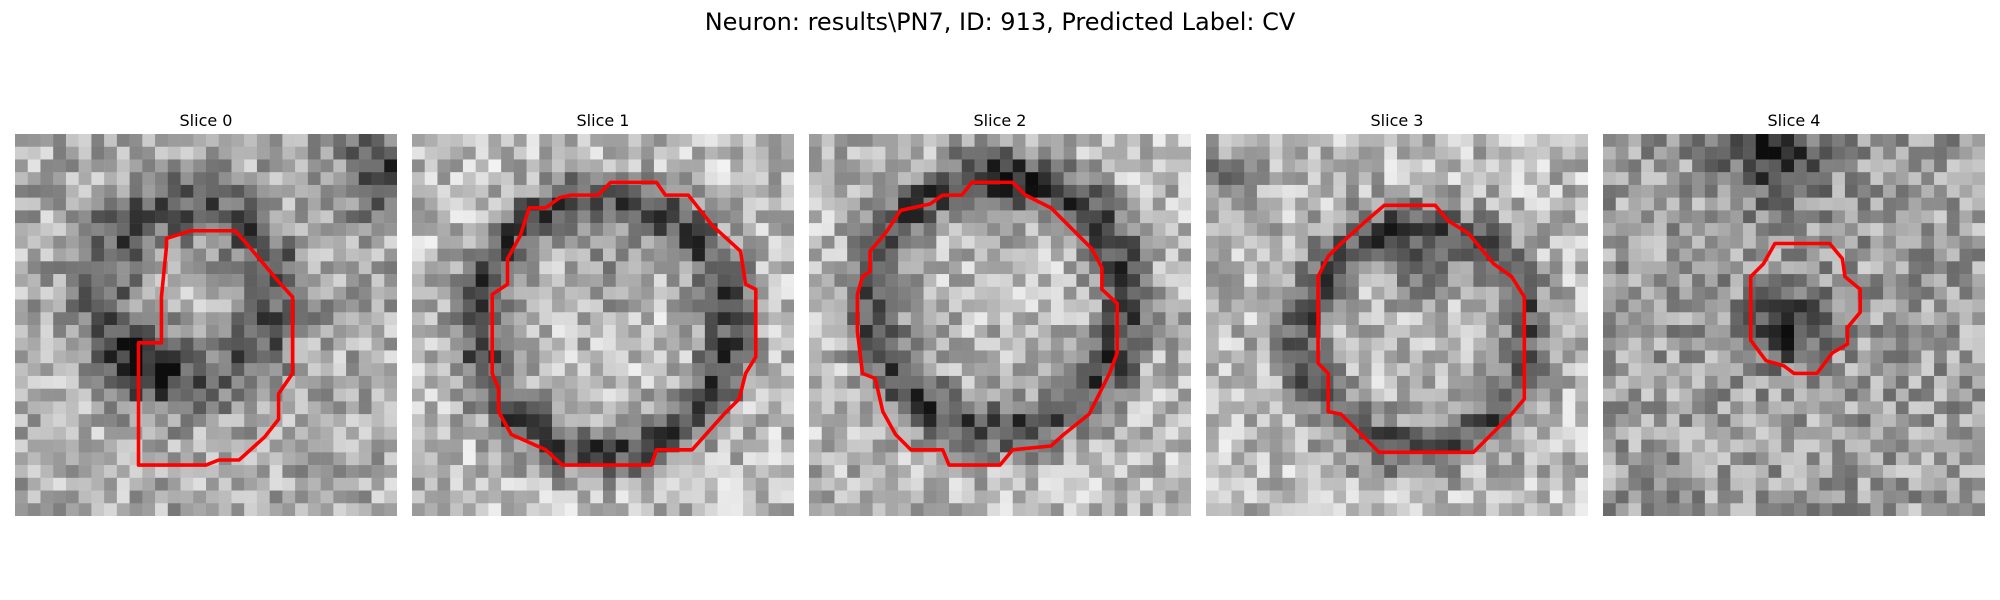 This screenshot has width=2000, height=600. I want to click on slice-panel-3: Slice 3, so click(1397, 312).